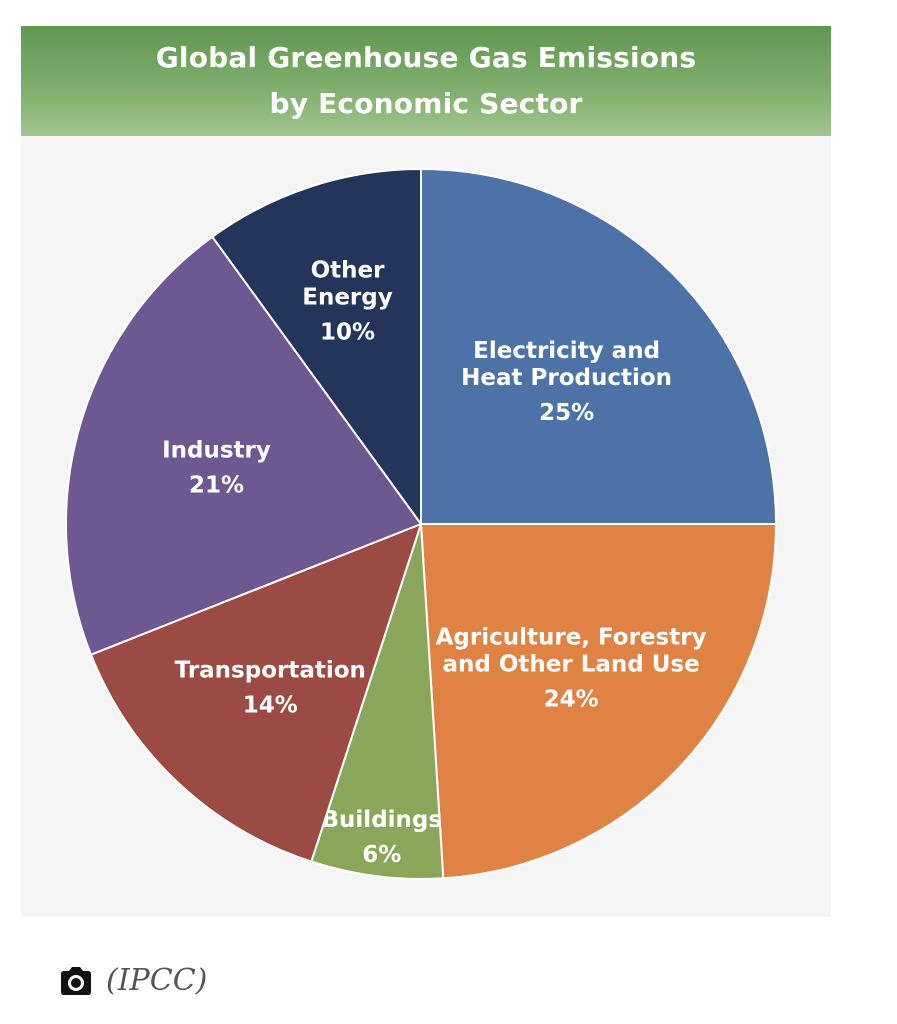  Describe the element at coordinates (426, 57) in the screenshot. I see `chart-title-line-1: Global Greenhouse Gas Emissions` at that location.